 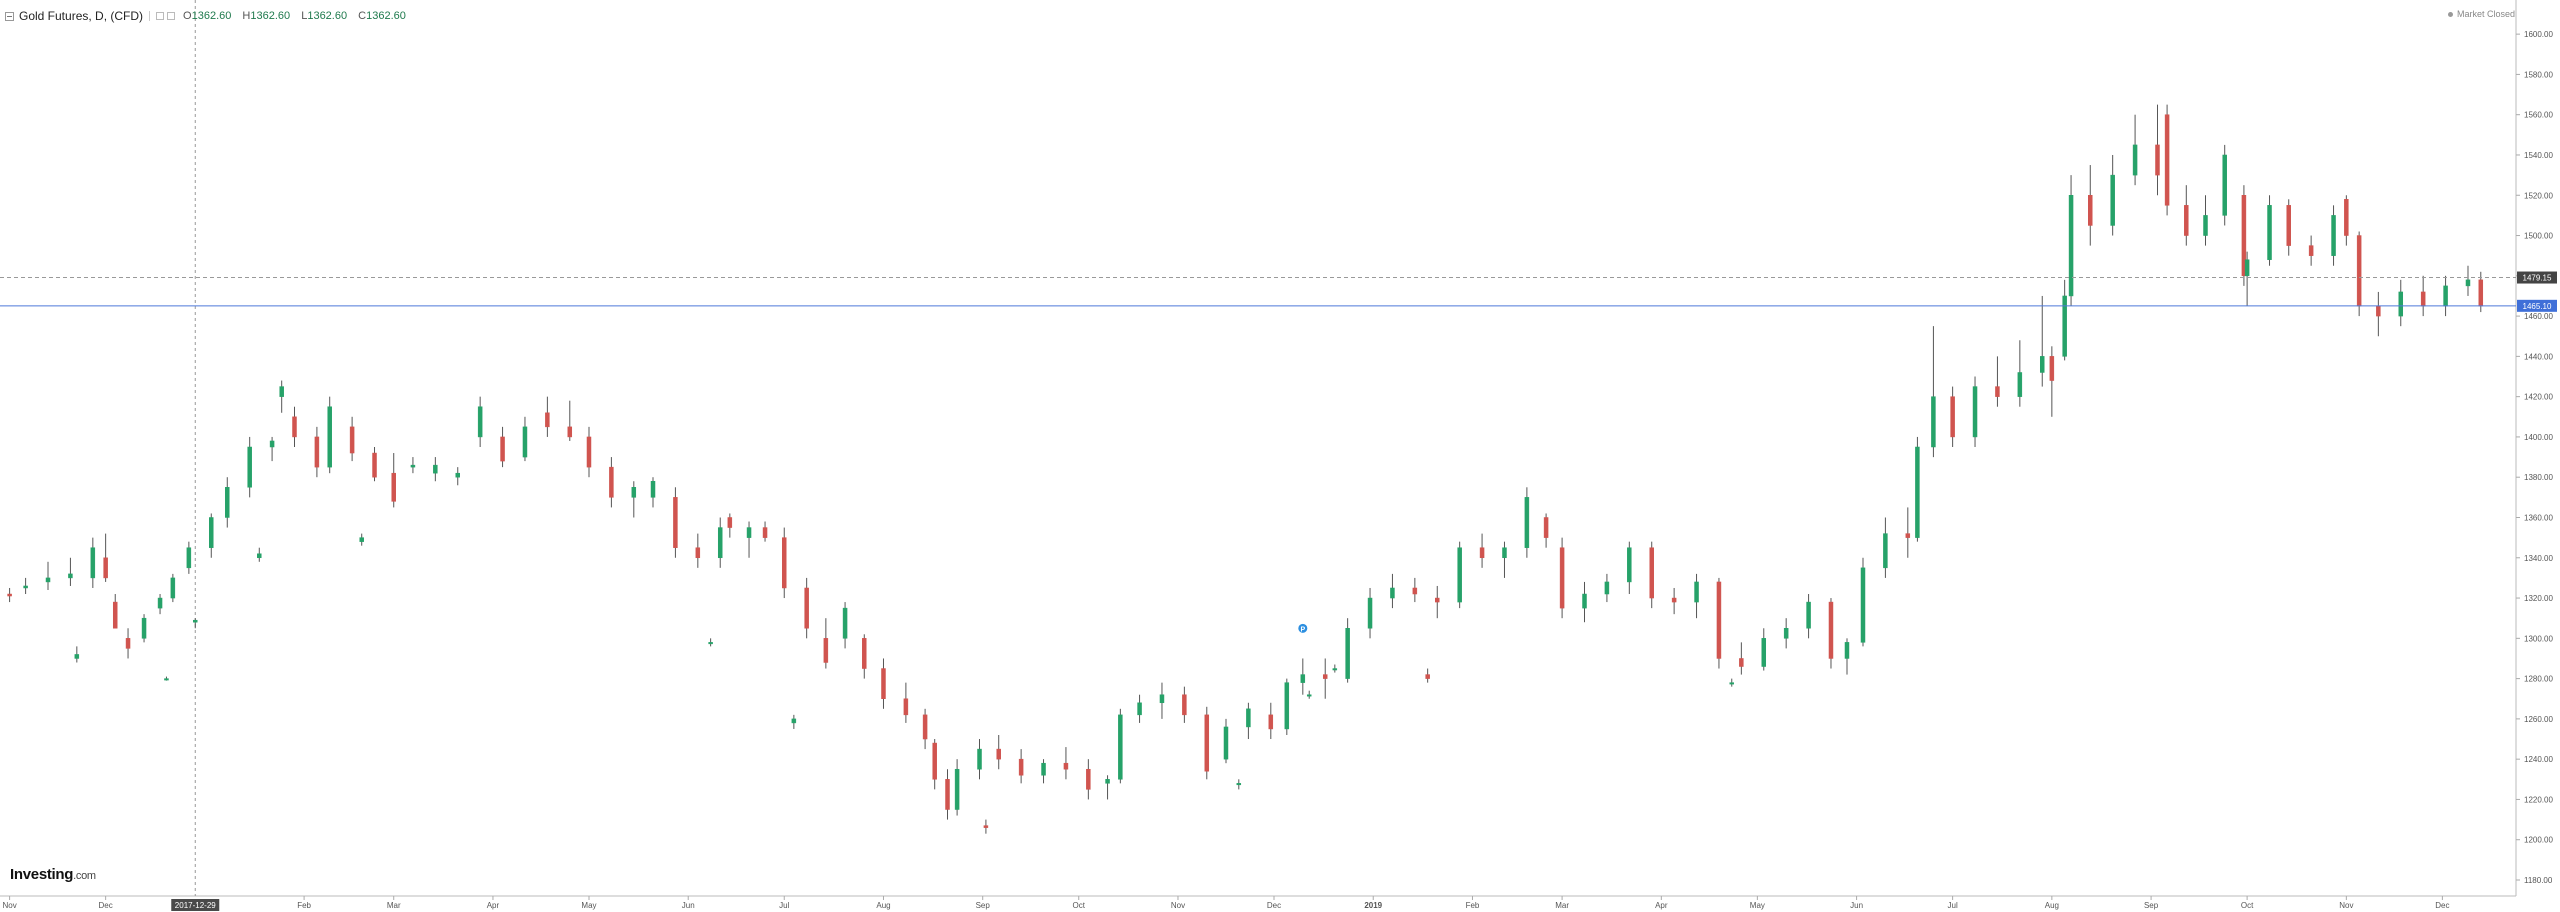 What do you see at coordinates (171, 16) in the screenshot?
I see `hide-icon` at bounding box center [171, 16].